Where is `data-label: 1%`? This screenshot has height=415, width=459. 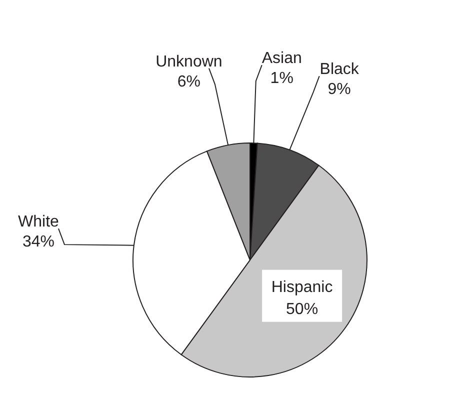
data-label: 1% is located at coordinates (282, 79).